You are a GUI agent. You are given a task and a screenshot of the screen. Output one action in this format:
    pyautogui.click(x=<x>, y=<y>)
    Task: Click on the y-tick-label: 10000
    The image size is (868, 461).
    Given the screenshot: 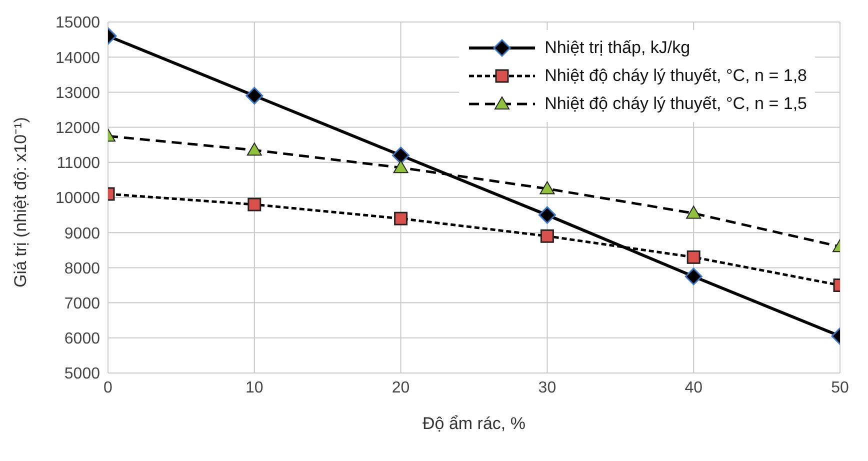 What is the action you would take?
    pyautogui.click(x=78, y=199)
    